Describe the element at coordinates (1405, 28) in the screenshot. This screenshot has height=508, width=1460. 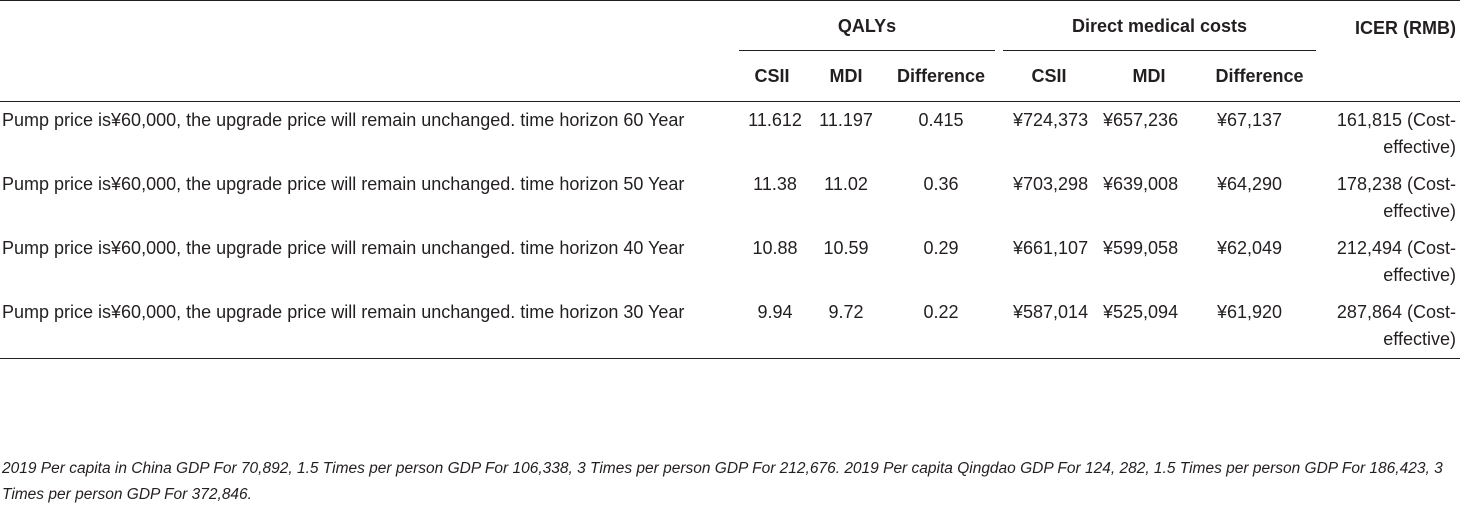
I see `icer-header: ICER (RMB)` at that location.